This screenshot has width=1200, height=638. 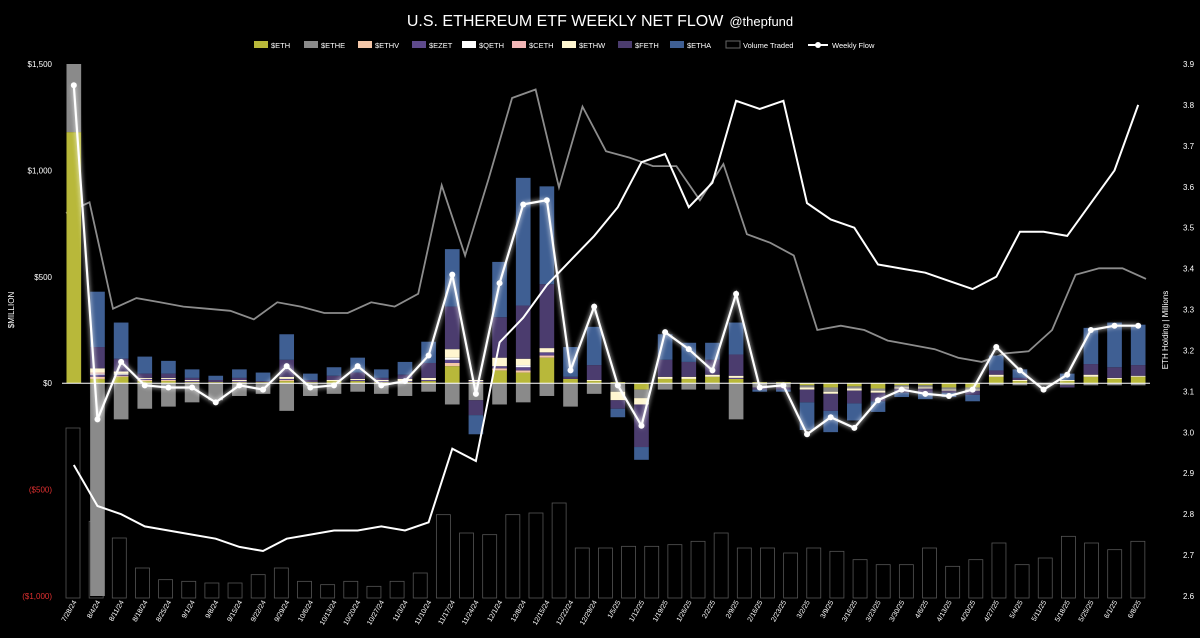 I want to click on x-tick-label: 6/8/25, so click(x=1135, y=609).